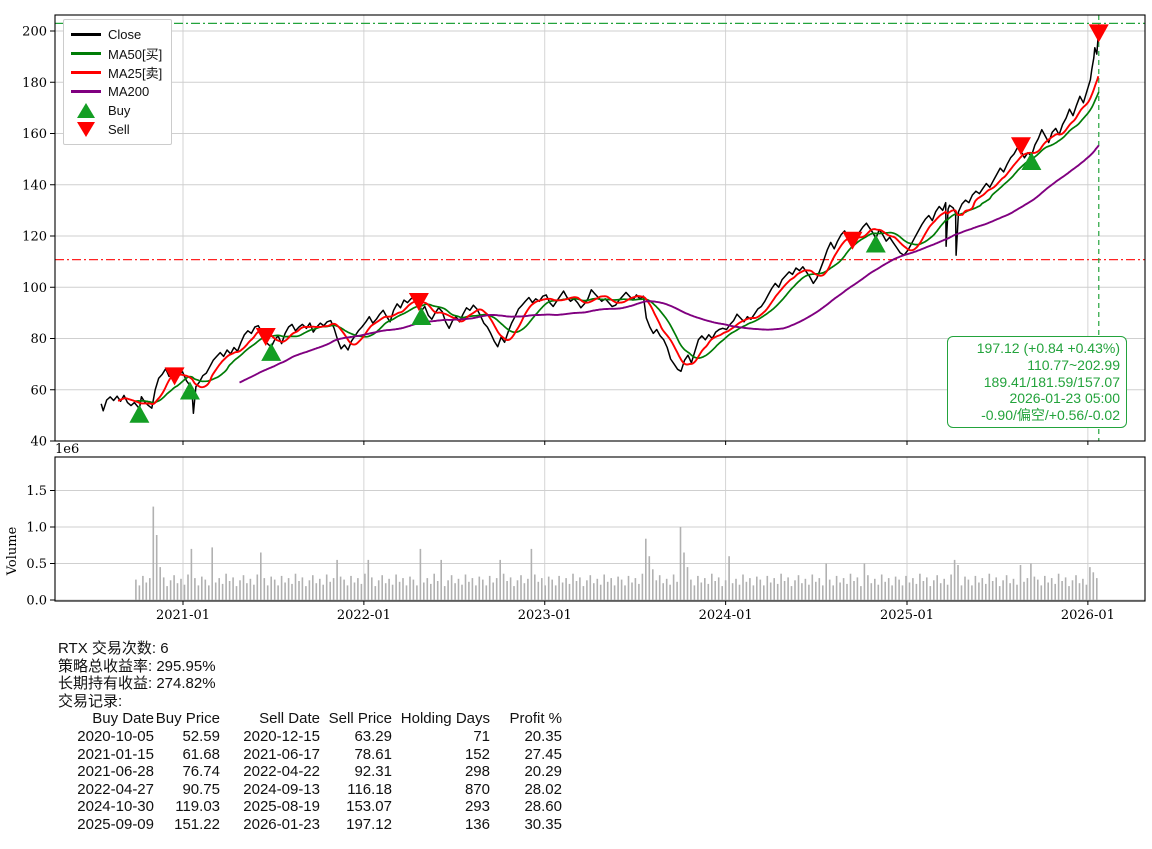 The width and height of the screenshot is (1152, 849). Describe the element at coordinates (113, 648) in the screenshot. I see `trade-count-line: RTX 交易次数: 6` at that location.